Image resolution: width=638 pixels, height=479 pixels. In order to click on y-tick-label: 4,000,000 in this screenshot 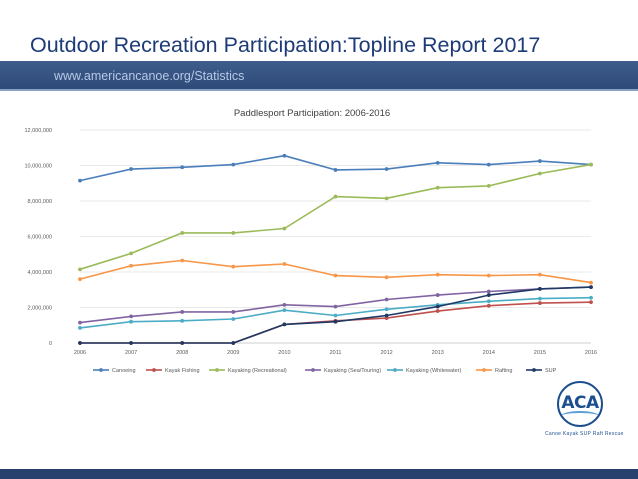, I will do `click(40, 273)`.